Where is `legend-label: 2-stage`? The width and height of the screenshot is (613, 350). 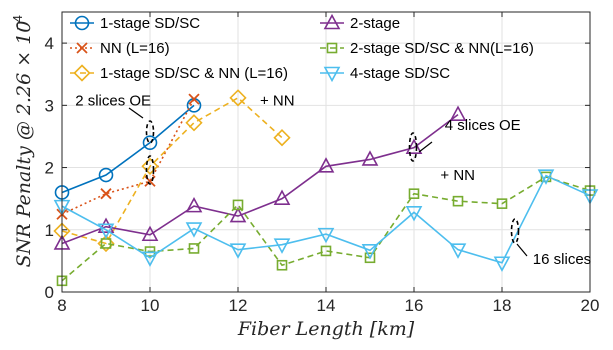
legend-label: 2-stage is located at coordinates (375, 23).